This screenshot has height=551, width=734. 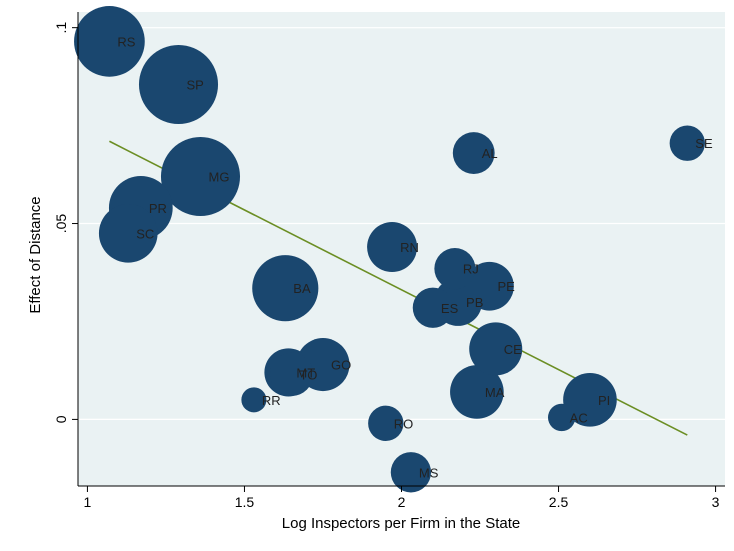 I want to click on point-label-pr: PR, so click(x=158, y=208).